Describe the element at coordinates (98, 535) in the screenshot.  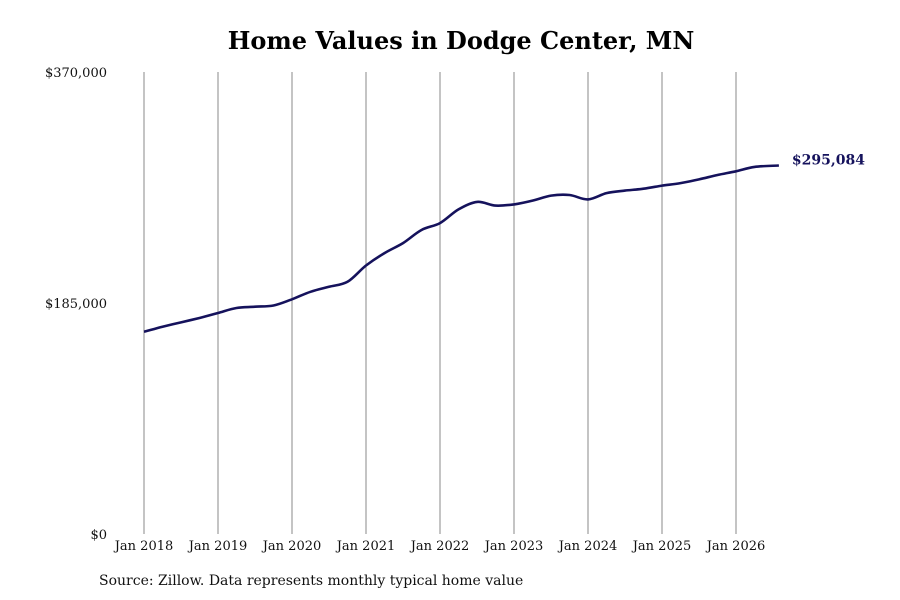
I see `y-tick-label: $0` at that location.